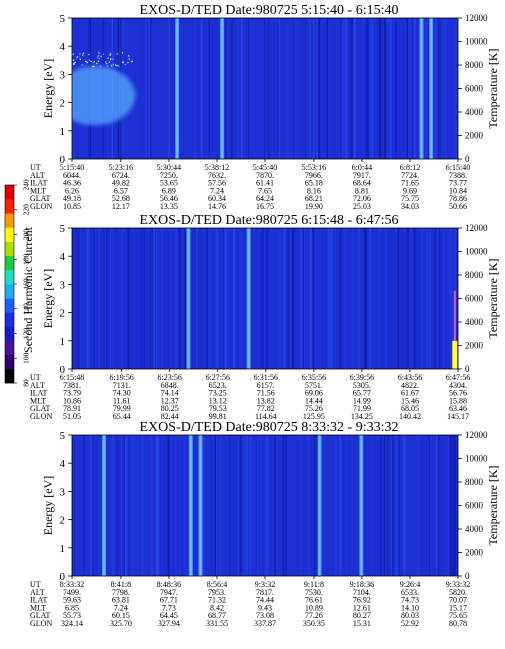 Image resolution: width=505 pixels, height=649 pixels. I want to click on ephemeris-value: 7.73, so click(169, 607).